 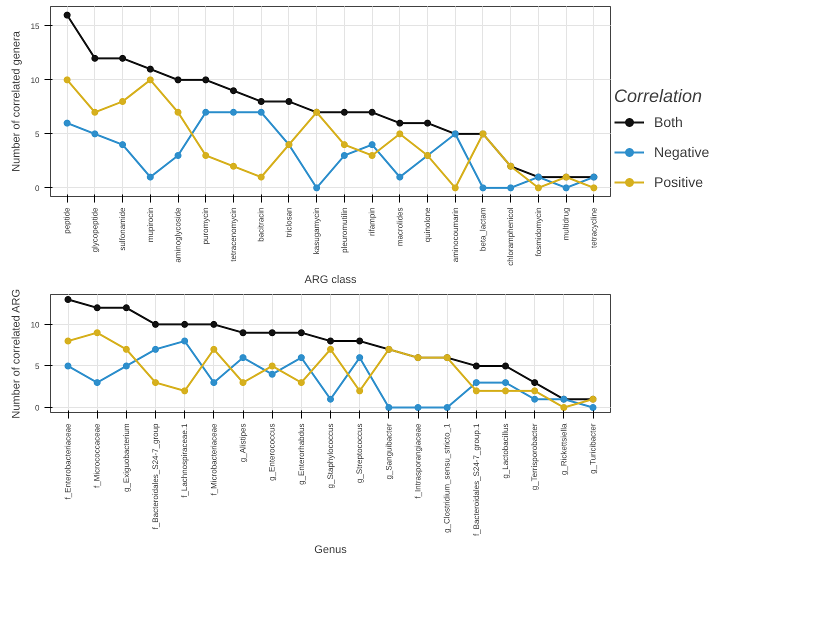 What do you see at coordinates (233, 234) in the screenshot?
I see `x-tick-label: tetracenomycin` at bounding box center [233, 234].